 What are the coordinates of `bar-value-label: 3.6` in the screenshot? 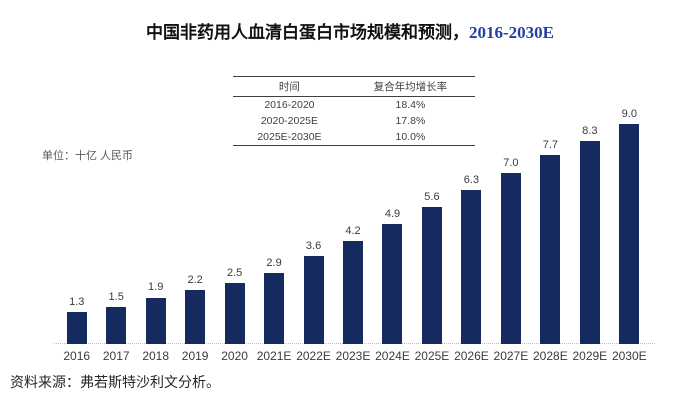 It's located at (313, 245).